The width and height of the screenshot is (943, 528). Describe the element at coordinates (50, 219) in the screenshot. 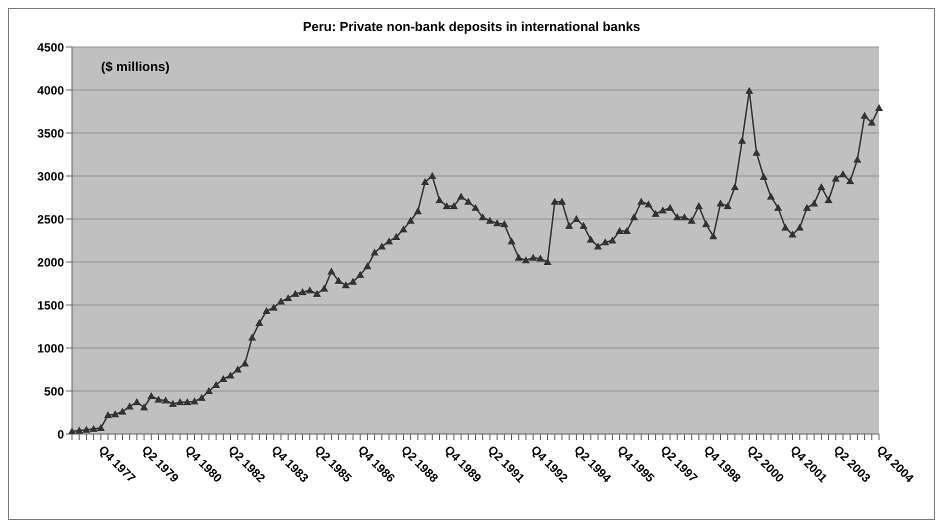

I see `y-tick-label: 2500` at that location.